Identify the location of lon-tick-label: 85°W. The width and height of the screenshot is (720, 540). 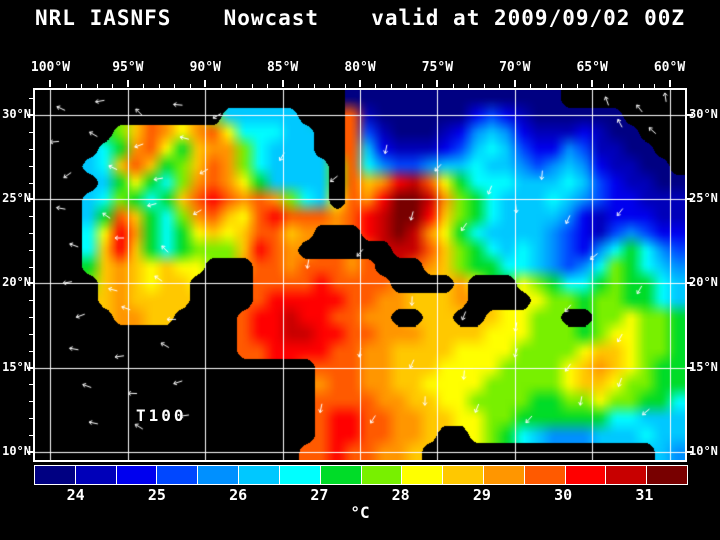
(282, 67).